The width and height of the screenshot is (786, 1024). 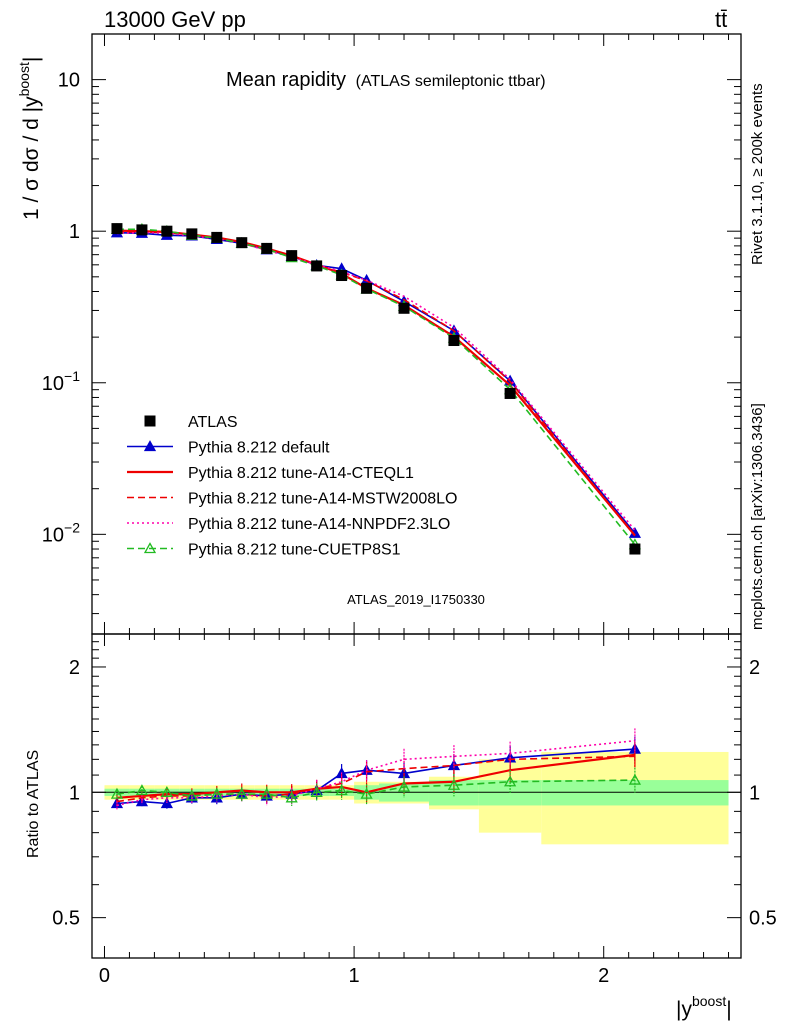 What do you see at coordinates (301, 473) in the screenshot?
I see `legend-label-2: Pythia 8.212 tune-A14-CTEQL1` at bounding box center [301, 473].